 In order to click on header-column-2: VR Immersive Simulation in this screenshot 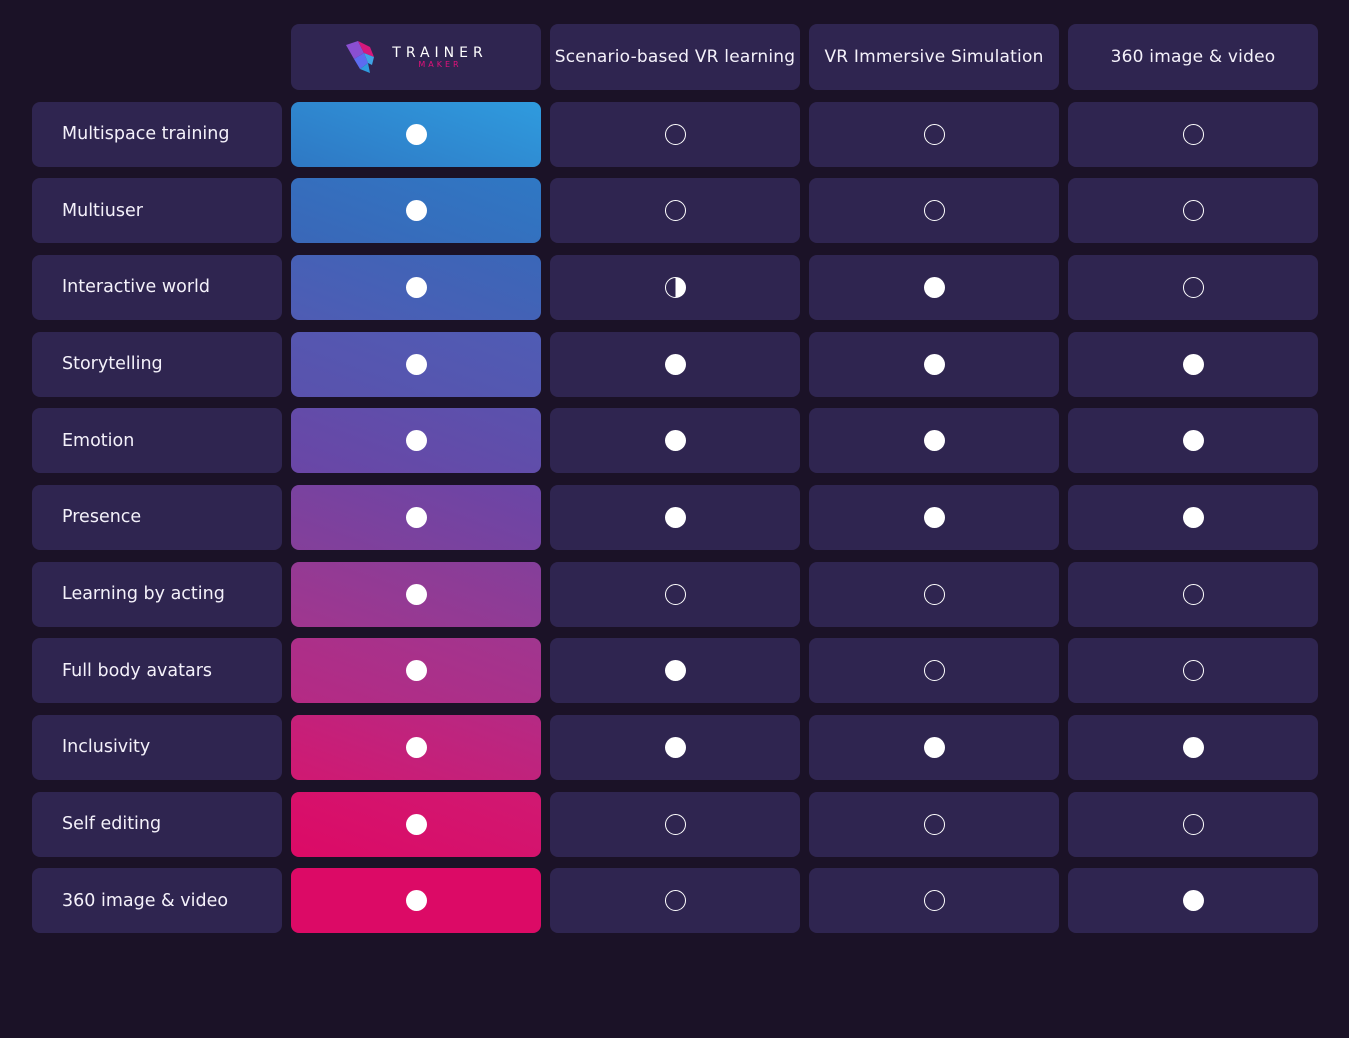, I will do `click(934, 57)`.